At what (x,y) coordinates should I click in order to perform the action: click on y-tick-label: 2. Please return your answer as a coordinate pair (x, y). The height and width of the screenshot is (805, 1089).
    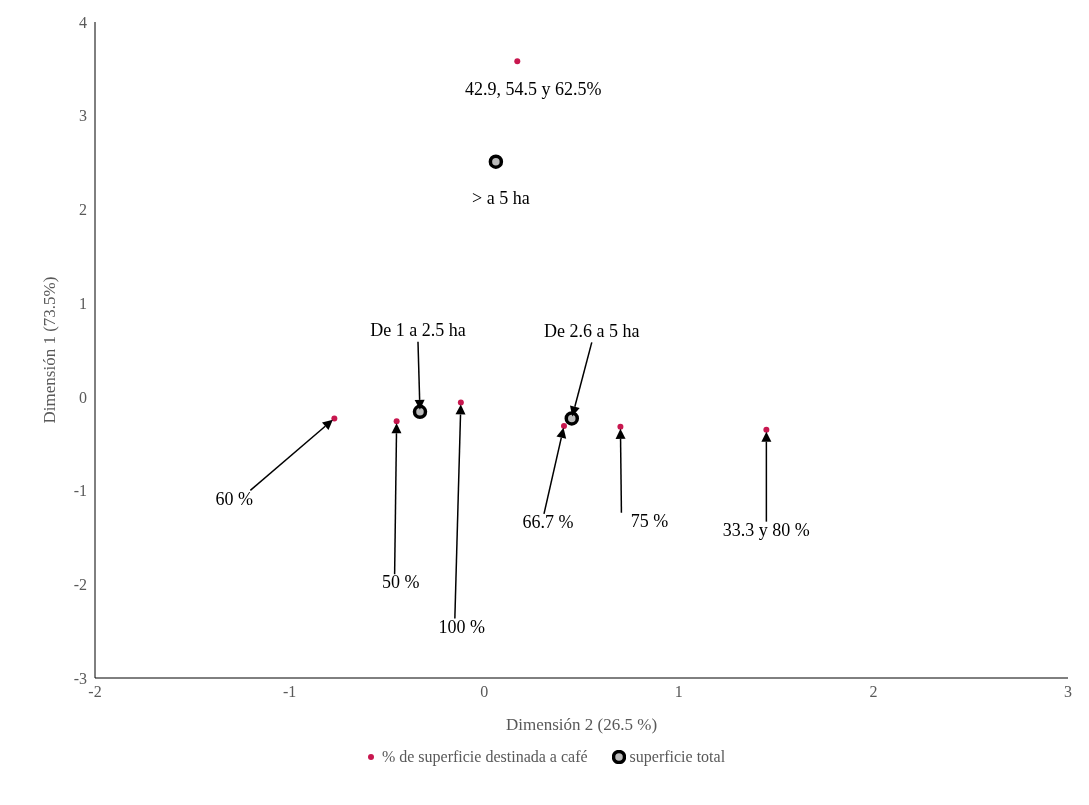
    Looking at the image, I should click on (83, 210).